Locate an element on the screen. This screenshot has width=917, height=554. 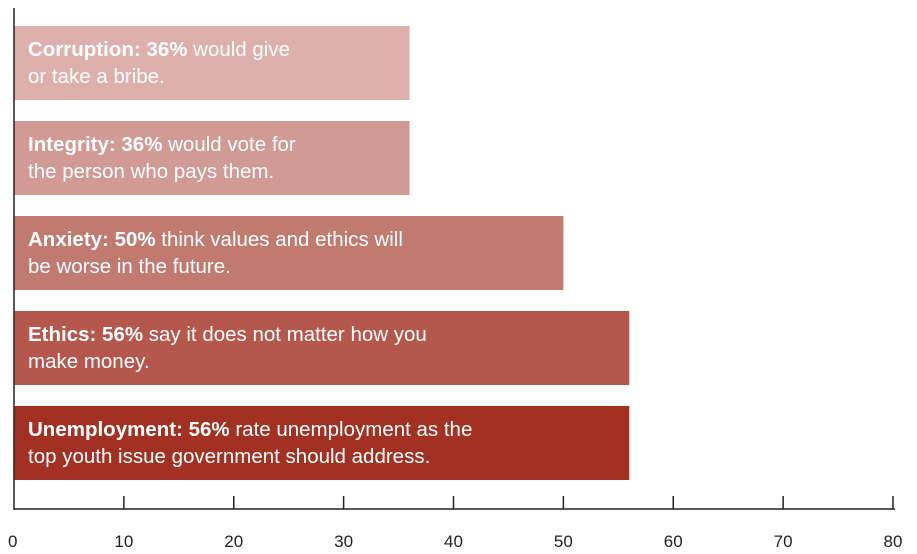
bar-integrity is located at coordinates (212, 158).